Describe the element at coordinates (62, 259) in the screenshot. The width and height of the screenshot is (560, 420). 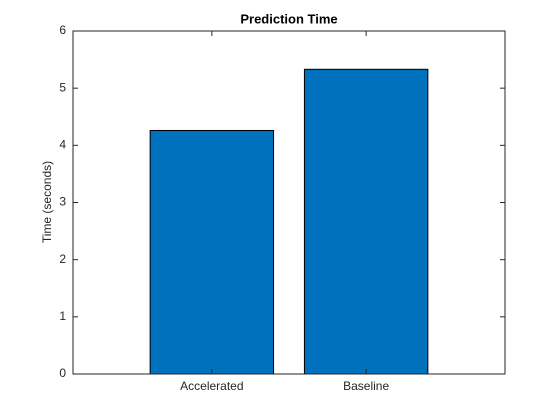
I see `y-tick-label: 2` at that location.